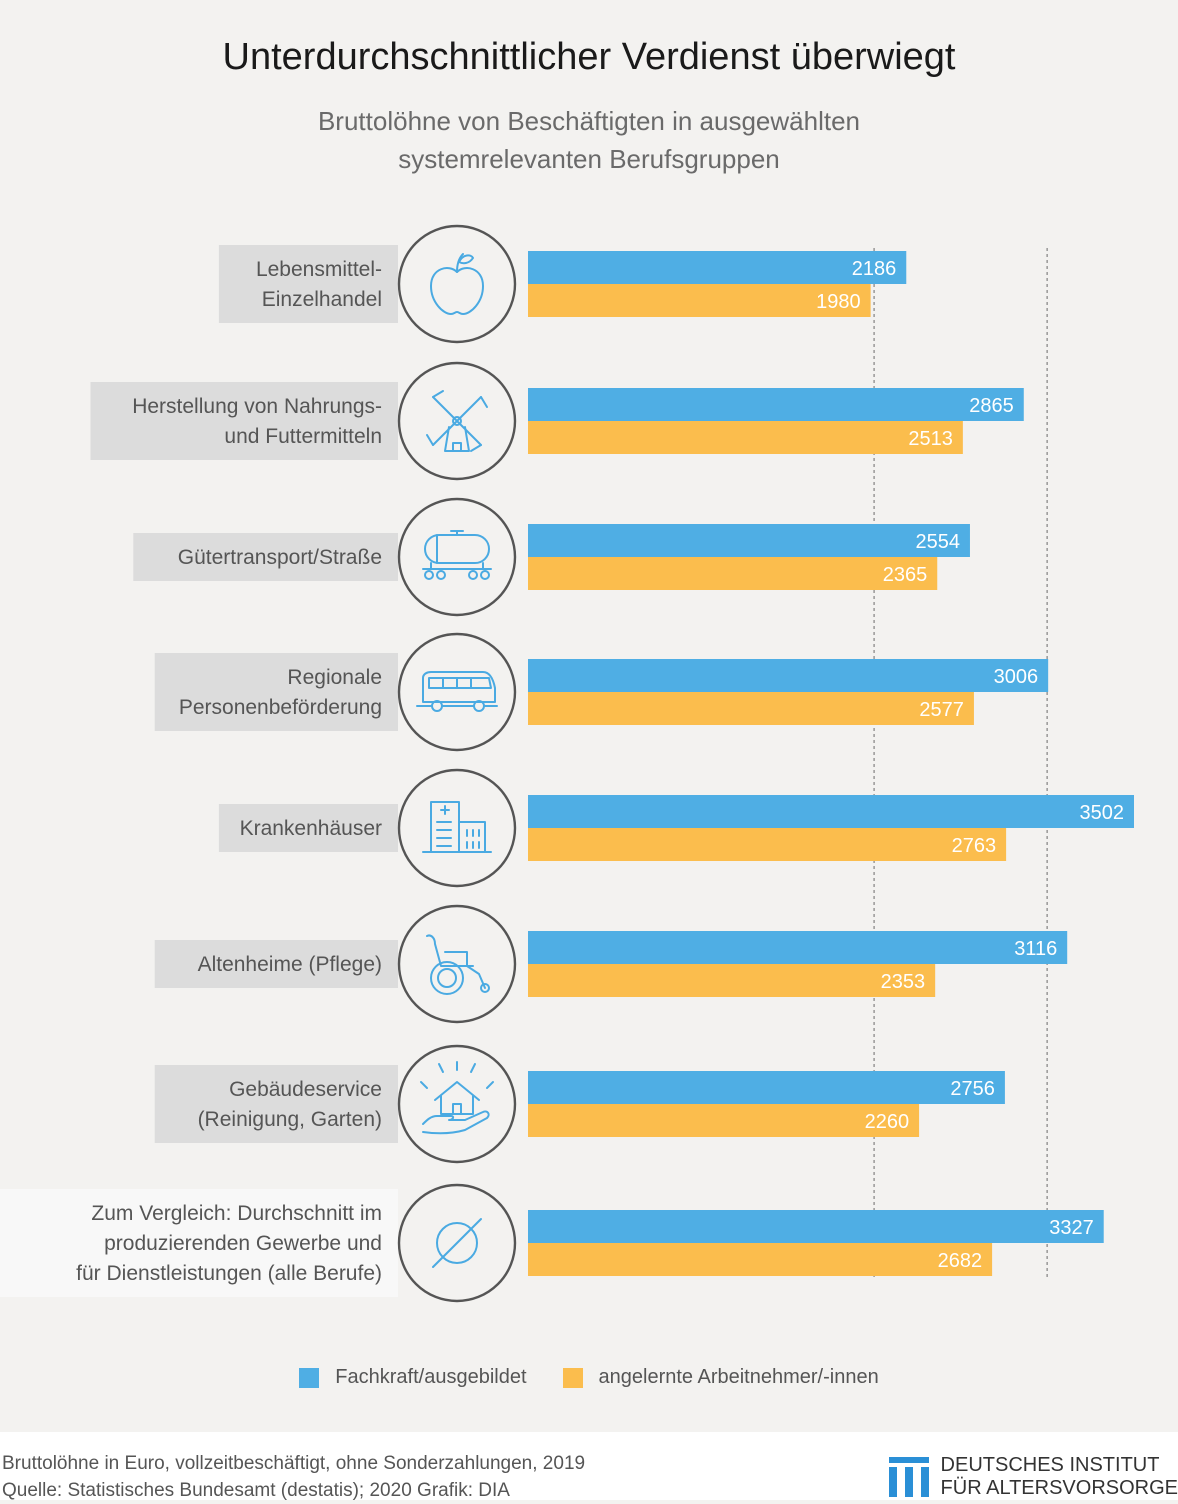 The height and width of the screenshot is (1504, 1178). Describe the element at coordinates (229, 1273) in the screenshot. I see `category-label: für Dienstleistungen (alle Berufe)` at that location.